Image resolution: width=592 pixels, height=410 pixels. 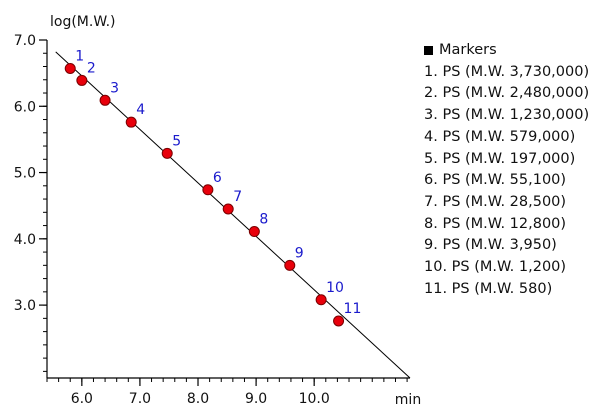 I want to click on y-tick-label: 4.0, so click(x=25, y=240).